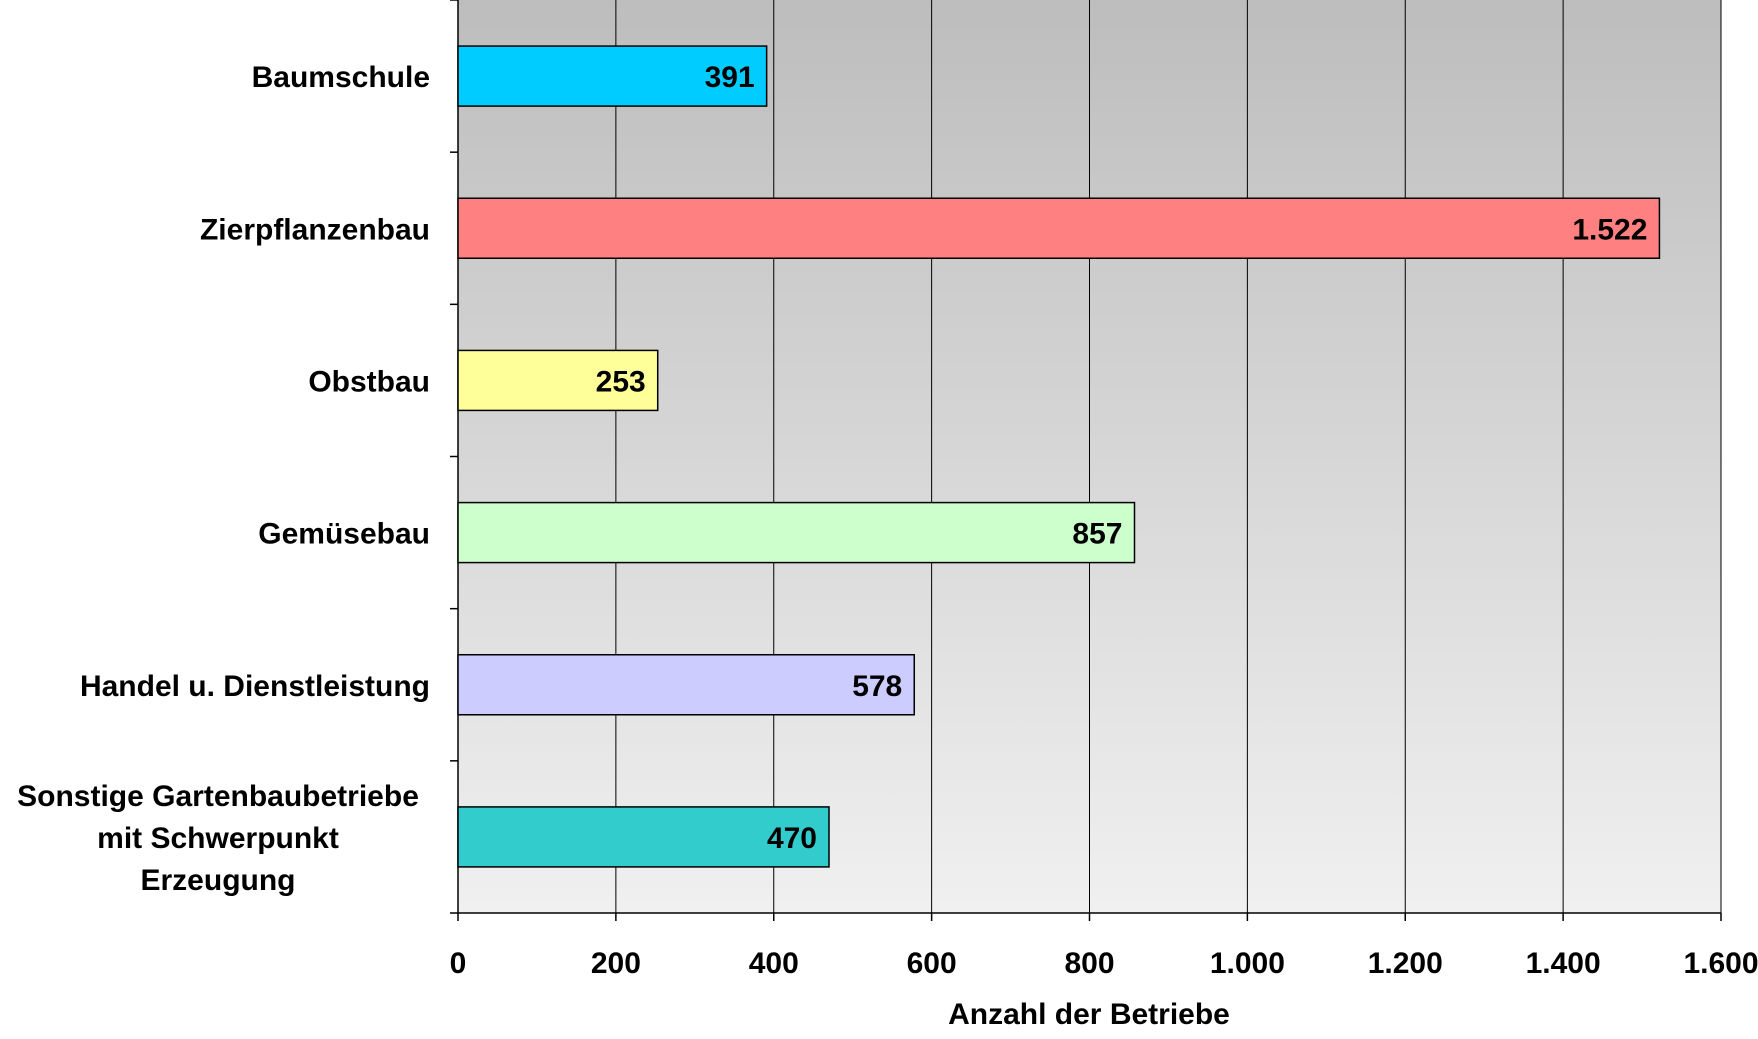  Describe the element at coordinates (1089, 1014) in the screenshot. I see `x-axis-title: Anzahl der Betriebe` at that location.